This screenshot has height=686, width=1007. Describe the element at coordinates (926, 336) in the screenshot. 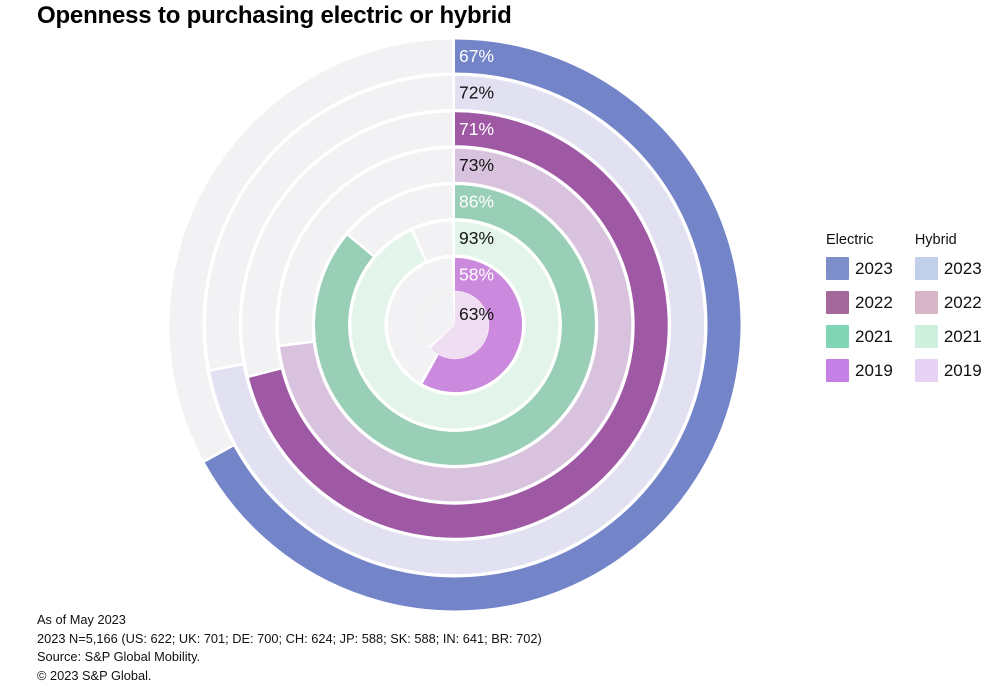

I see `legend-swatch-hybrid-2021` at that location.